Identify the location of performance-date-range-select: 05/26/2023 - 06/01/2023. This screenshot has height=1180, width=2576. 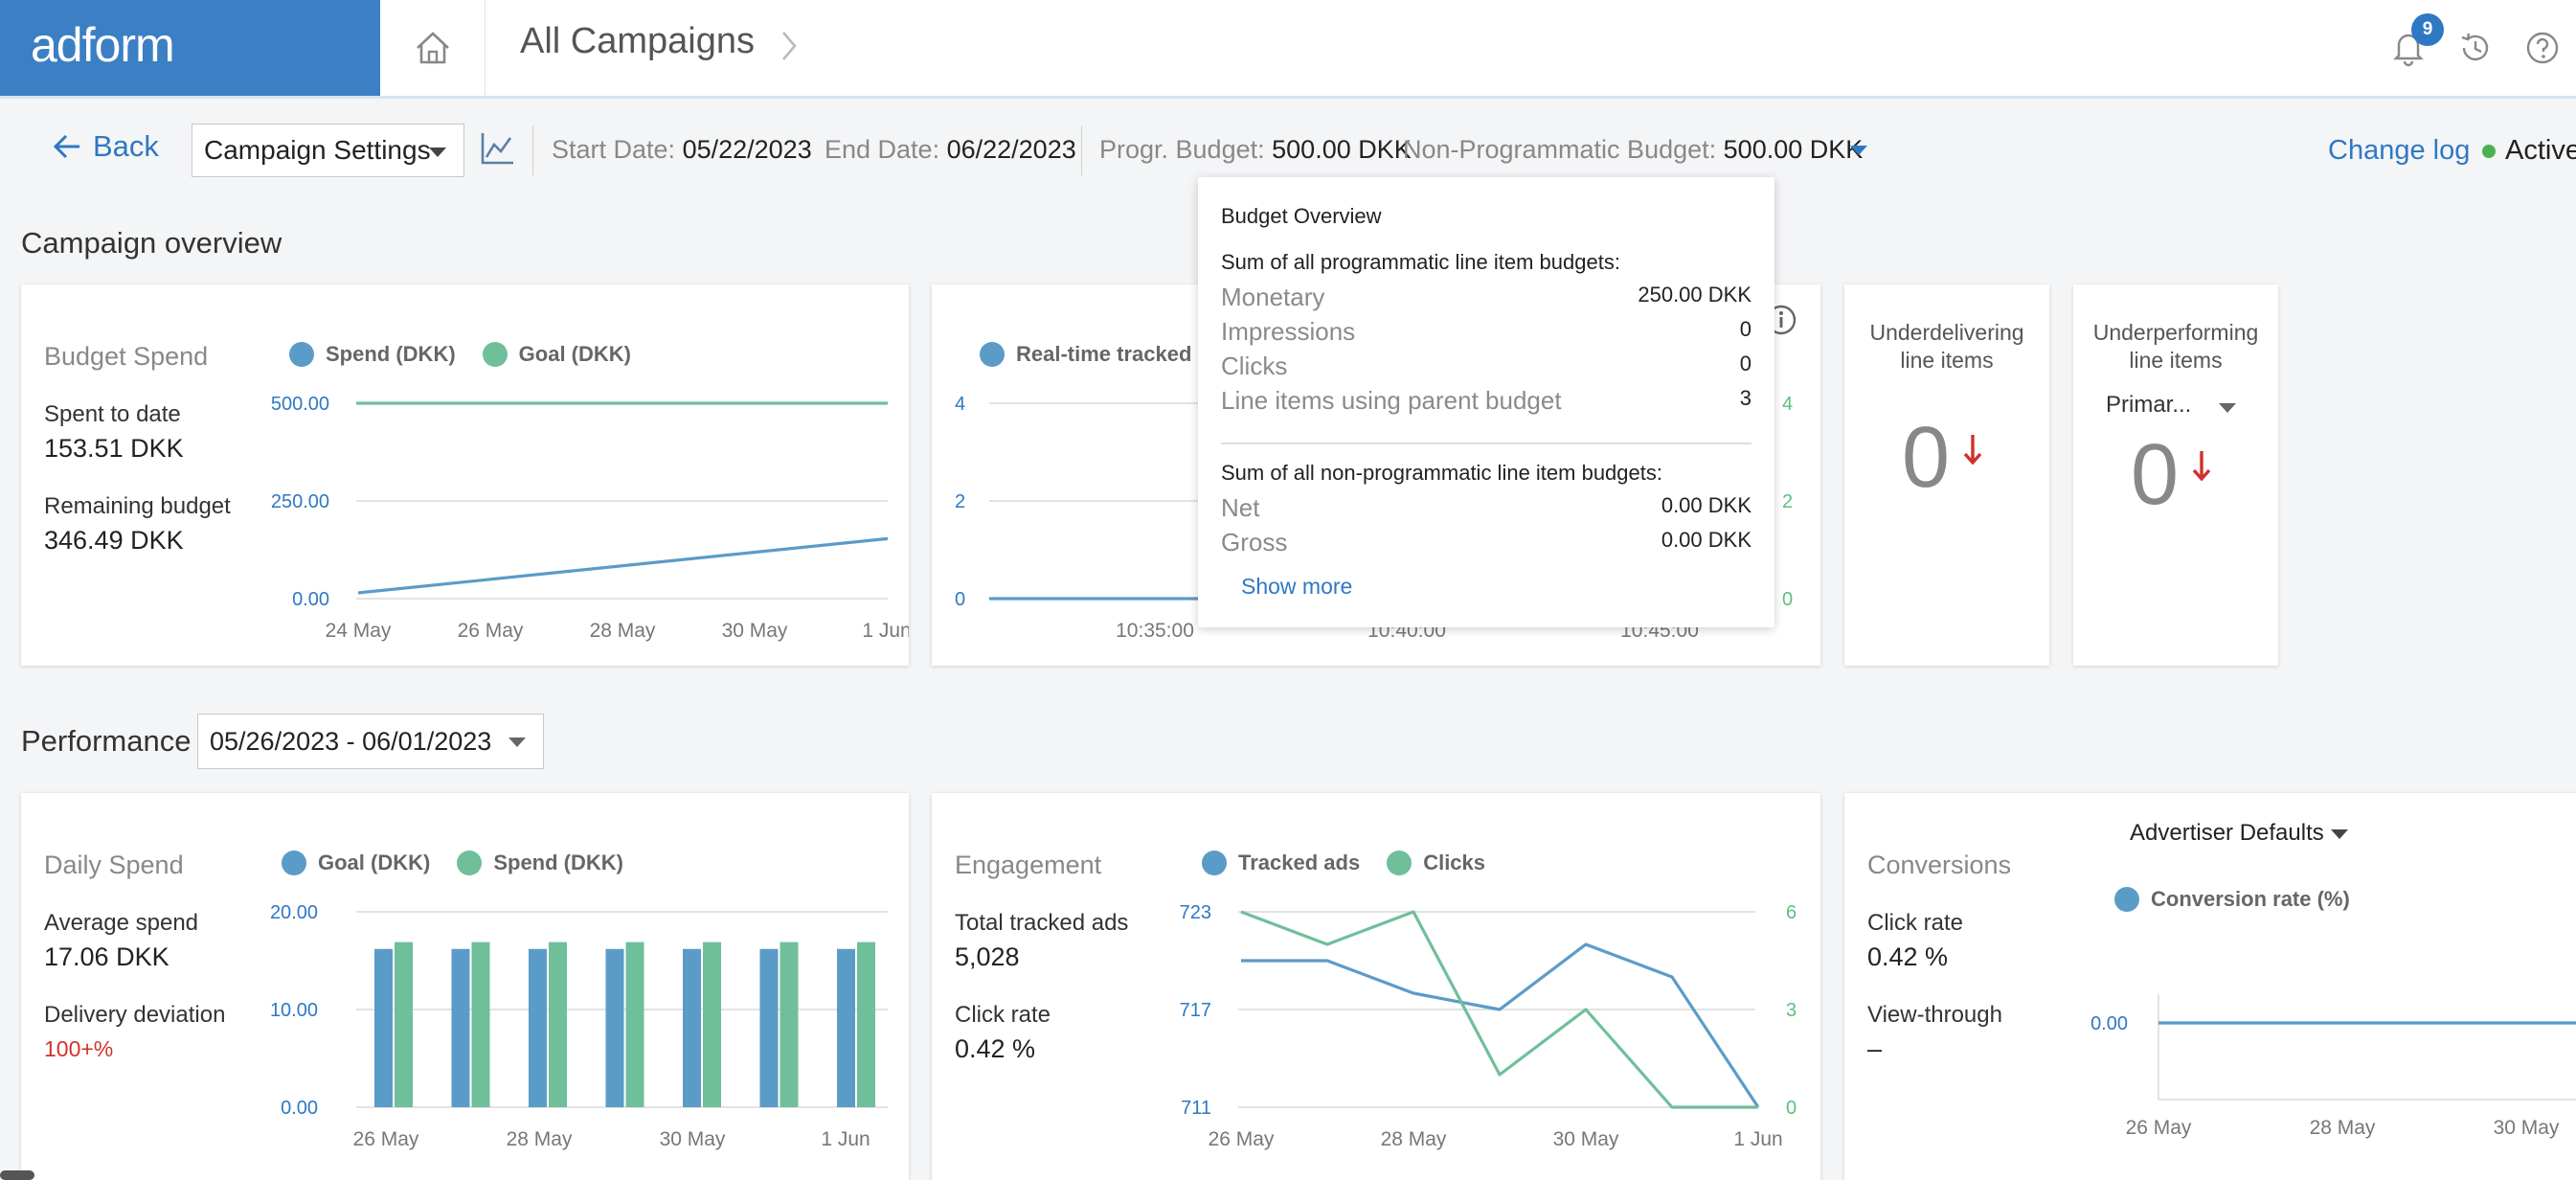
(370, 741).